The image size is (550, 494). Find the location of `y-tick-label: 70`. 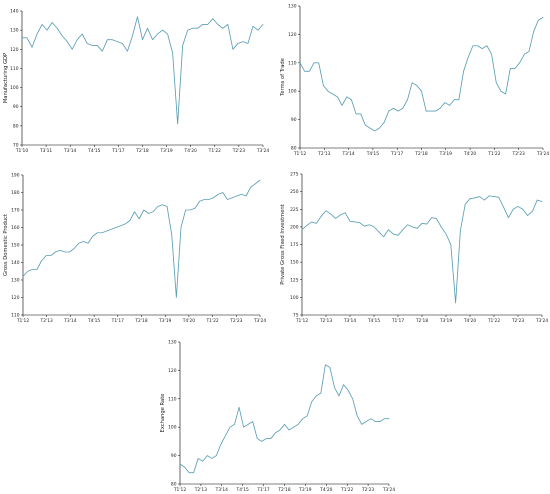

y-tick-label: 70 is located at coordinates (16, 146).